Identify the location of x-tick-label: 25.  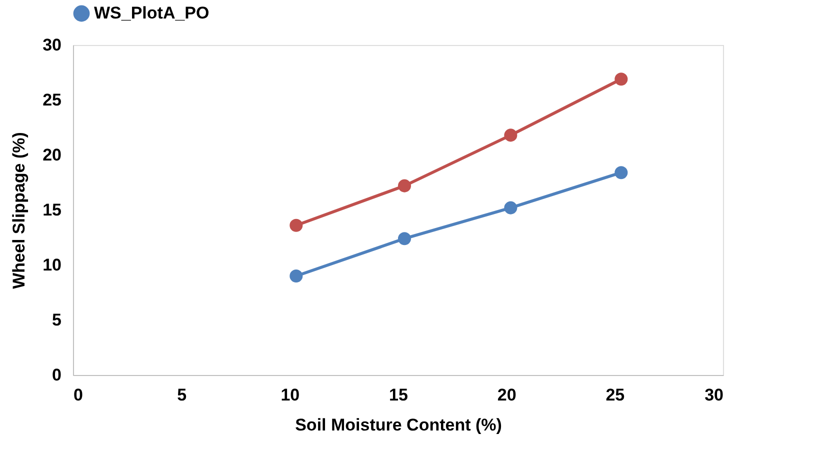
(615, 395).